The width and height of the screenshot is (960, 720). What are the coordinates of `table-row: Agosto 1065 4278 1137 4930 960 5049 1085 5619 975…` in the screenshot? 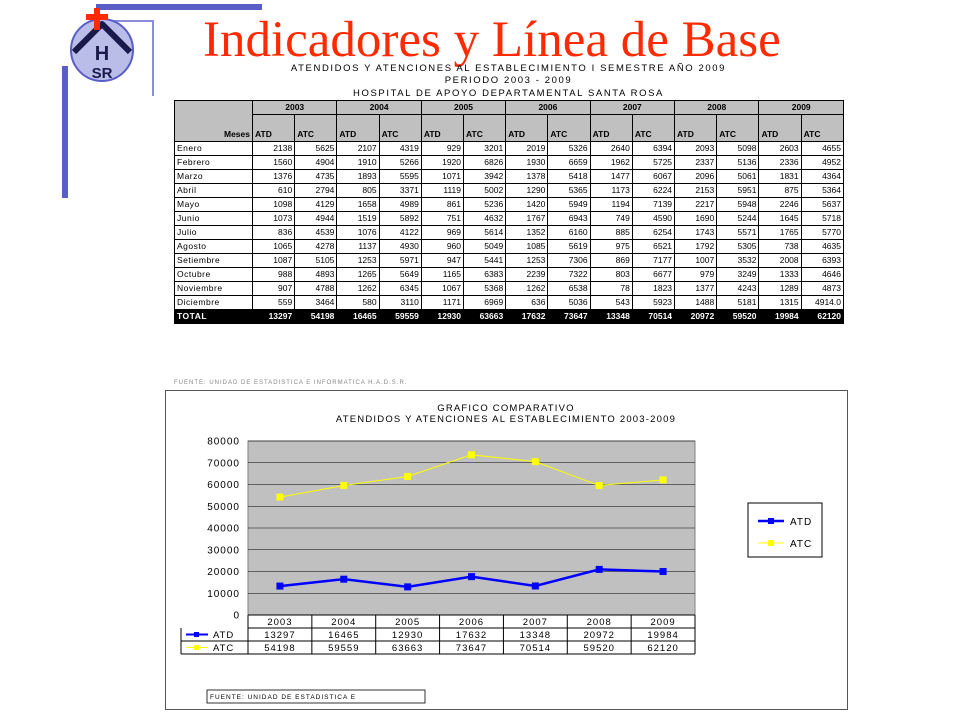 It's located at (509, 246).